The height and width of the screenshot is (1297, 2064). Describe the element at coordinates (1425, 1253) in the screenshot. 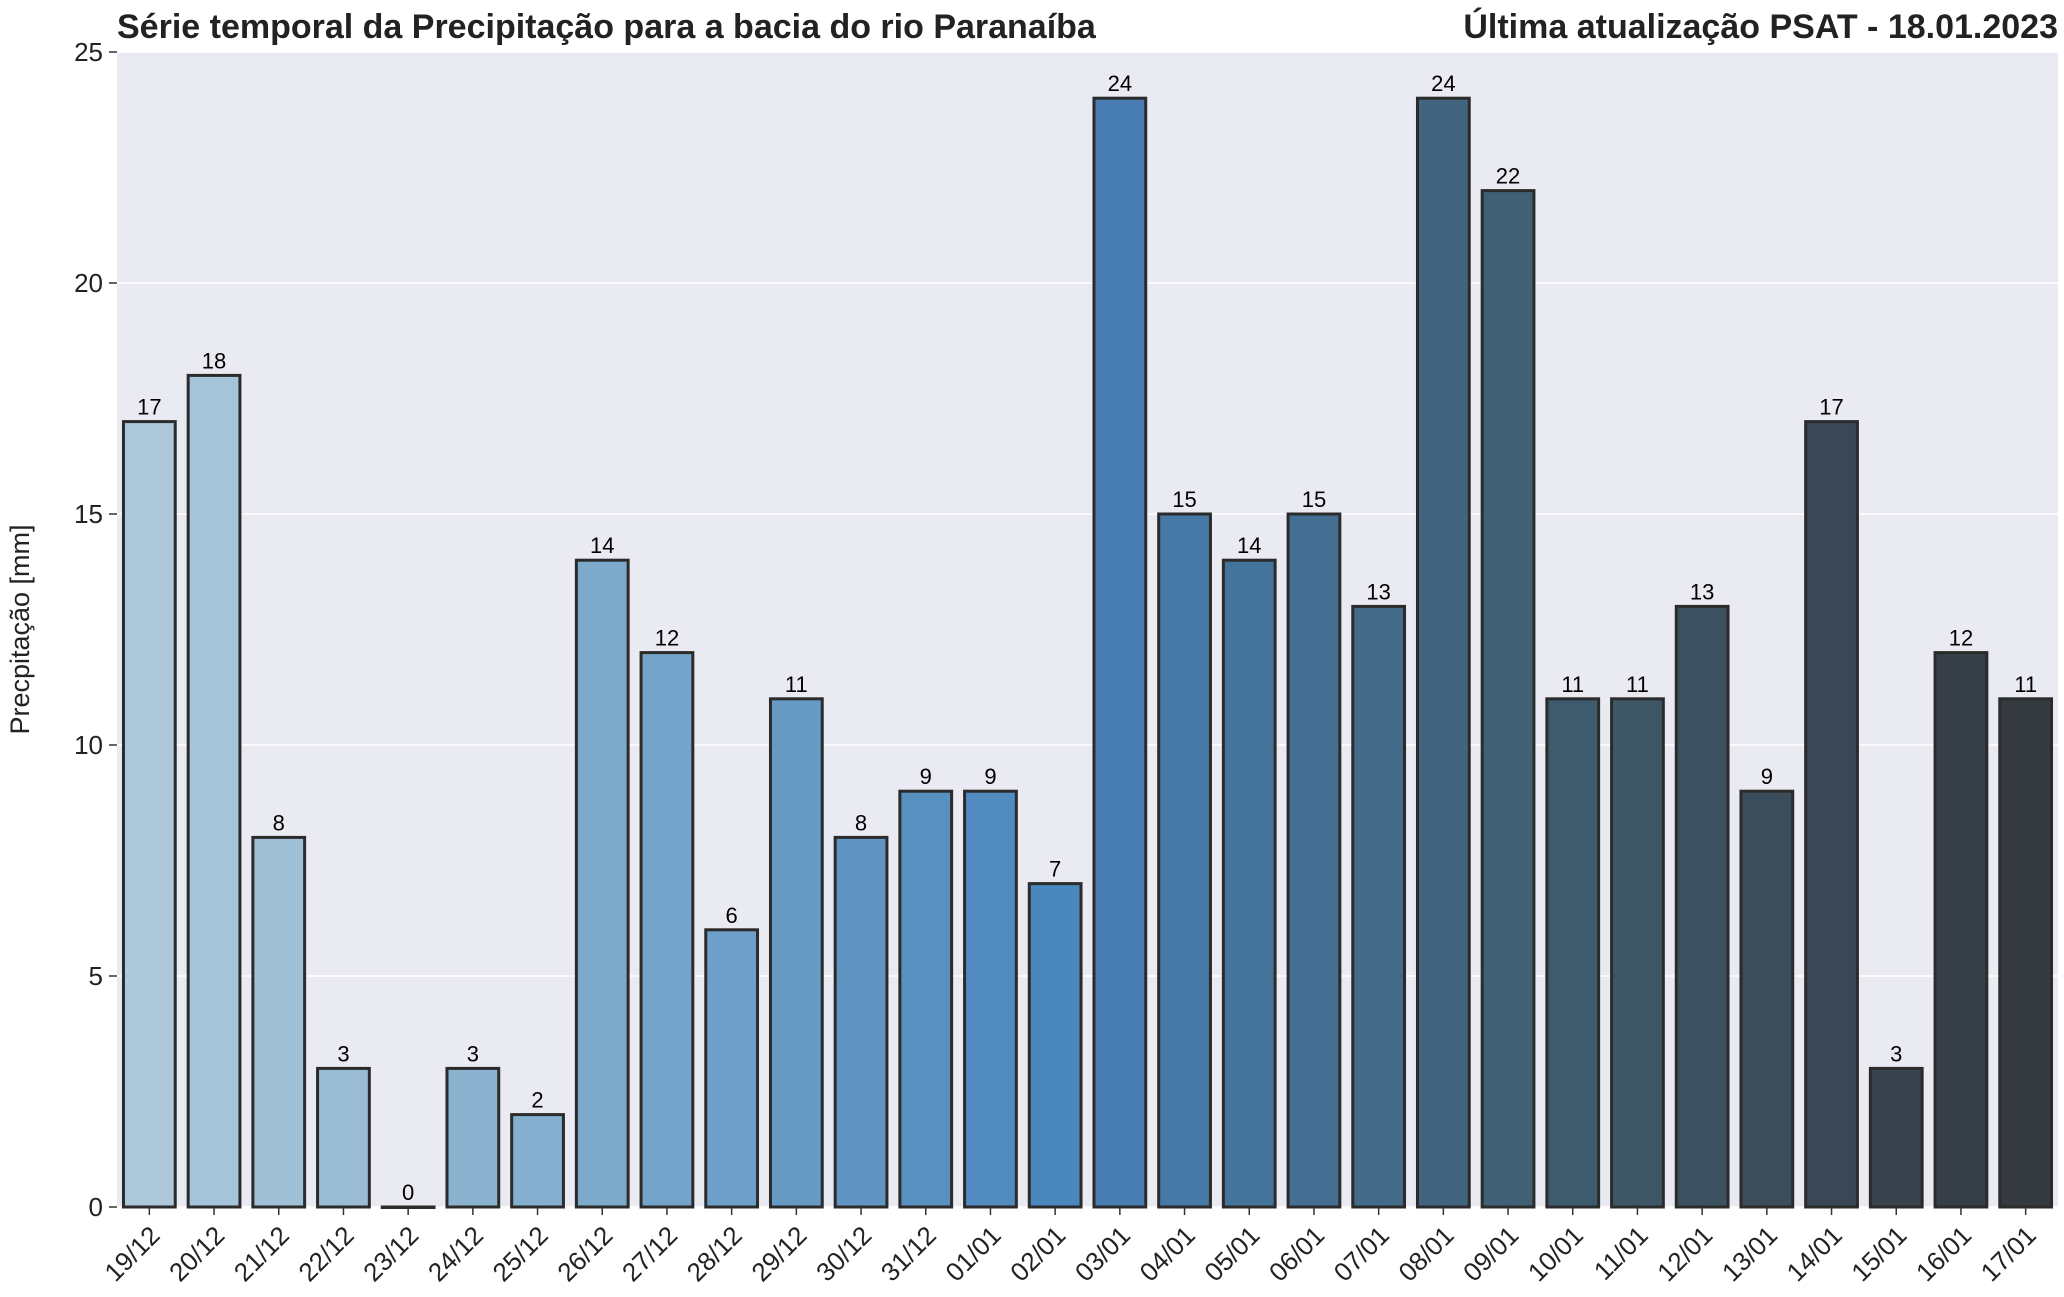

I see `x-tick-label: 08/01` at that location.